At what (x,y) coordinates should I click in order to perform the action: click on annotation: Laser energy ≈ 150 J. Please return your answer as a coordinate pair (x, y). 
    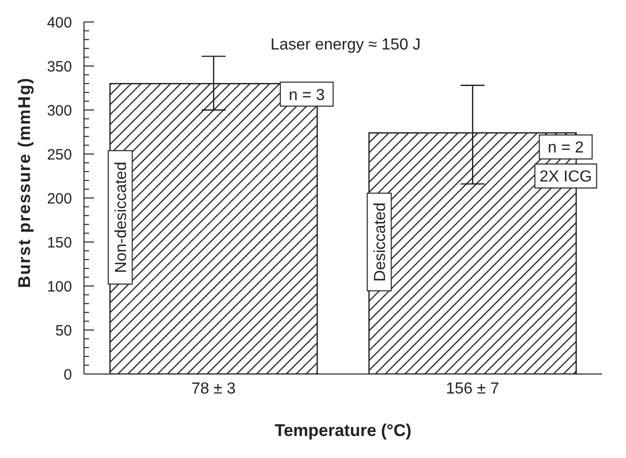
    Looking at the image, I should click on (345, 45).